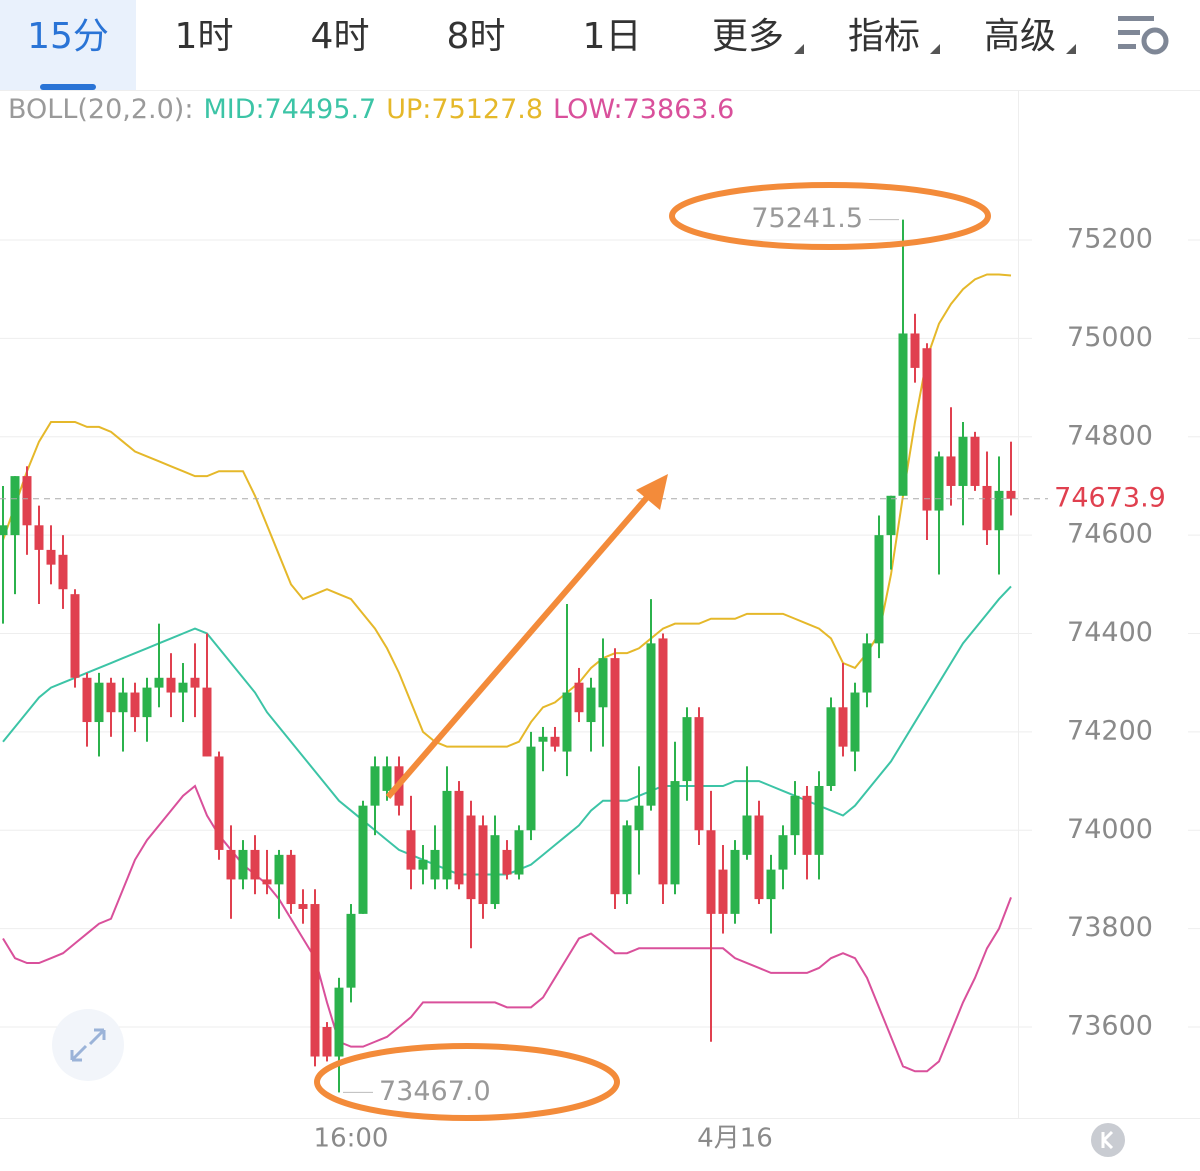 The image size is (1200, 1171). Describe the element at coordinates (435, 1091) in the screenshot. I see `low-label: 73467.0` at that location.